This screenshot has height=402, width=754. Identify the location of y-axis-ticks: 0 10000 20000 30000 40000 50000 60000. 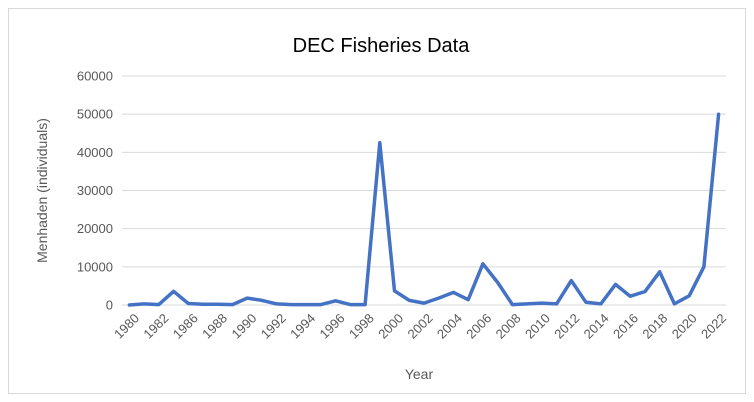
(95, 191).